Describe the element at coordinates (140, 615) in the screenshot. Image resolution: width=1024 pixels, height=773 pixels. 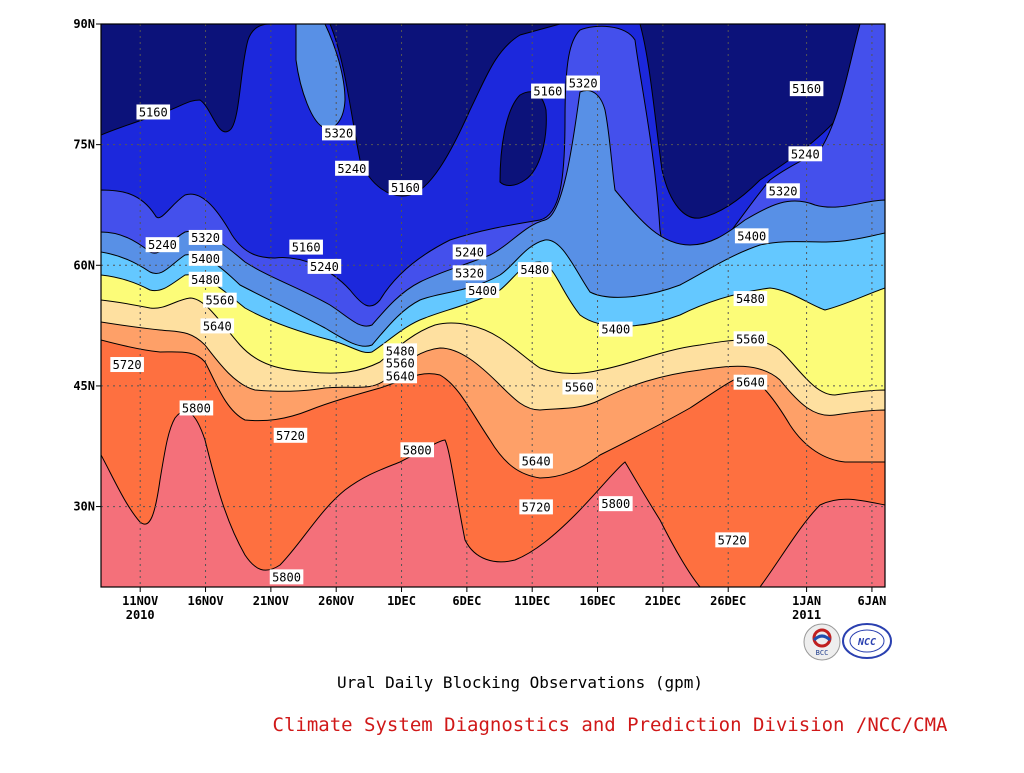
I see `x-tick-year-label: 2010` at that location.